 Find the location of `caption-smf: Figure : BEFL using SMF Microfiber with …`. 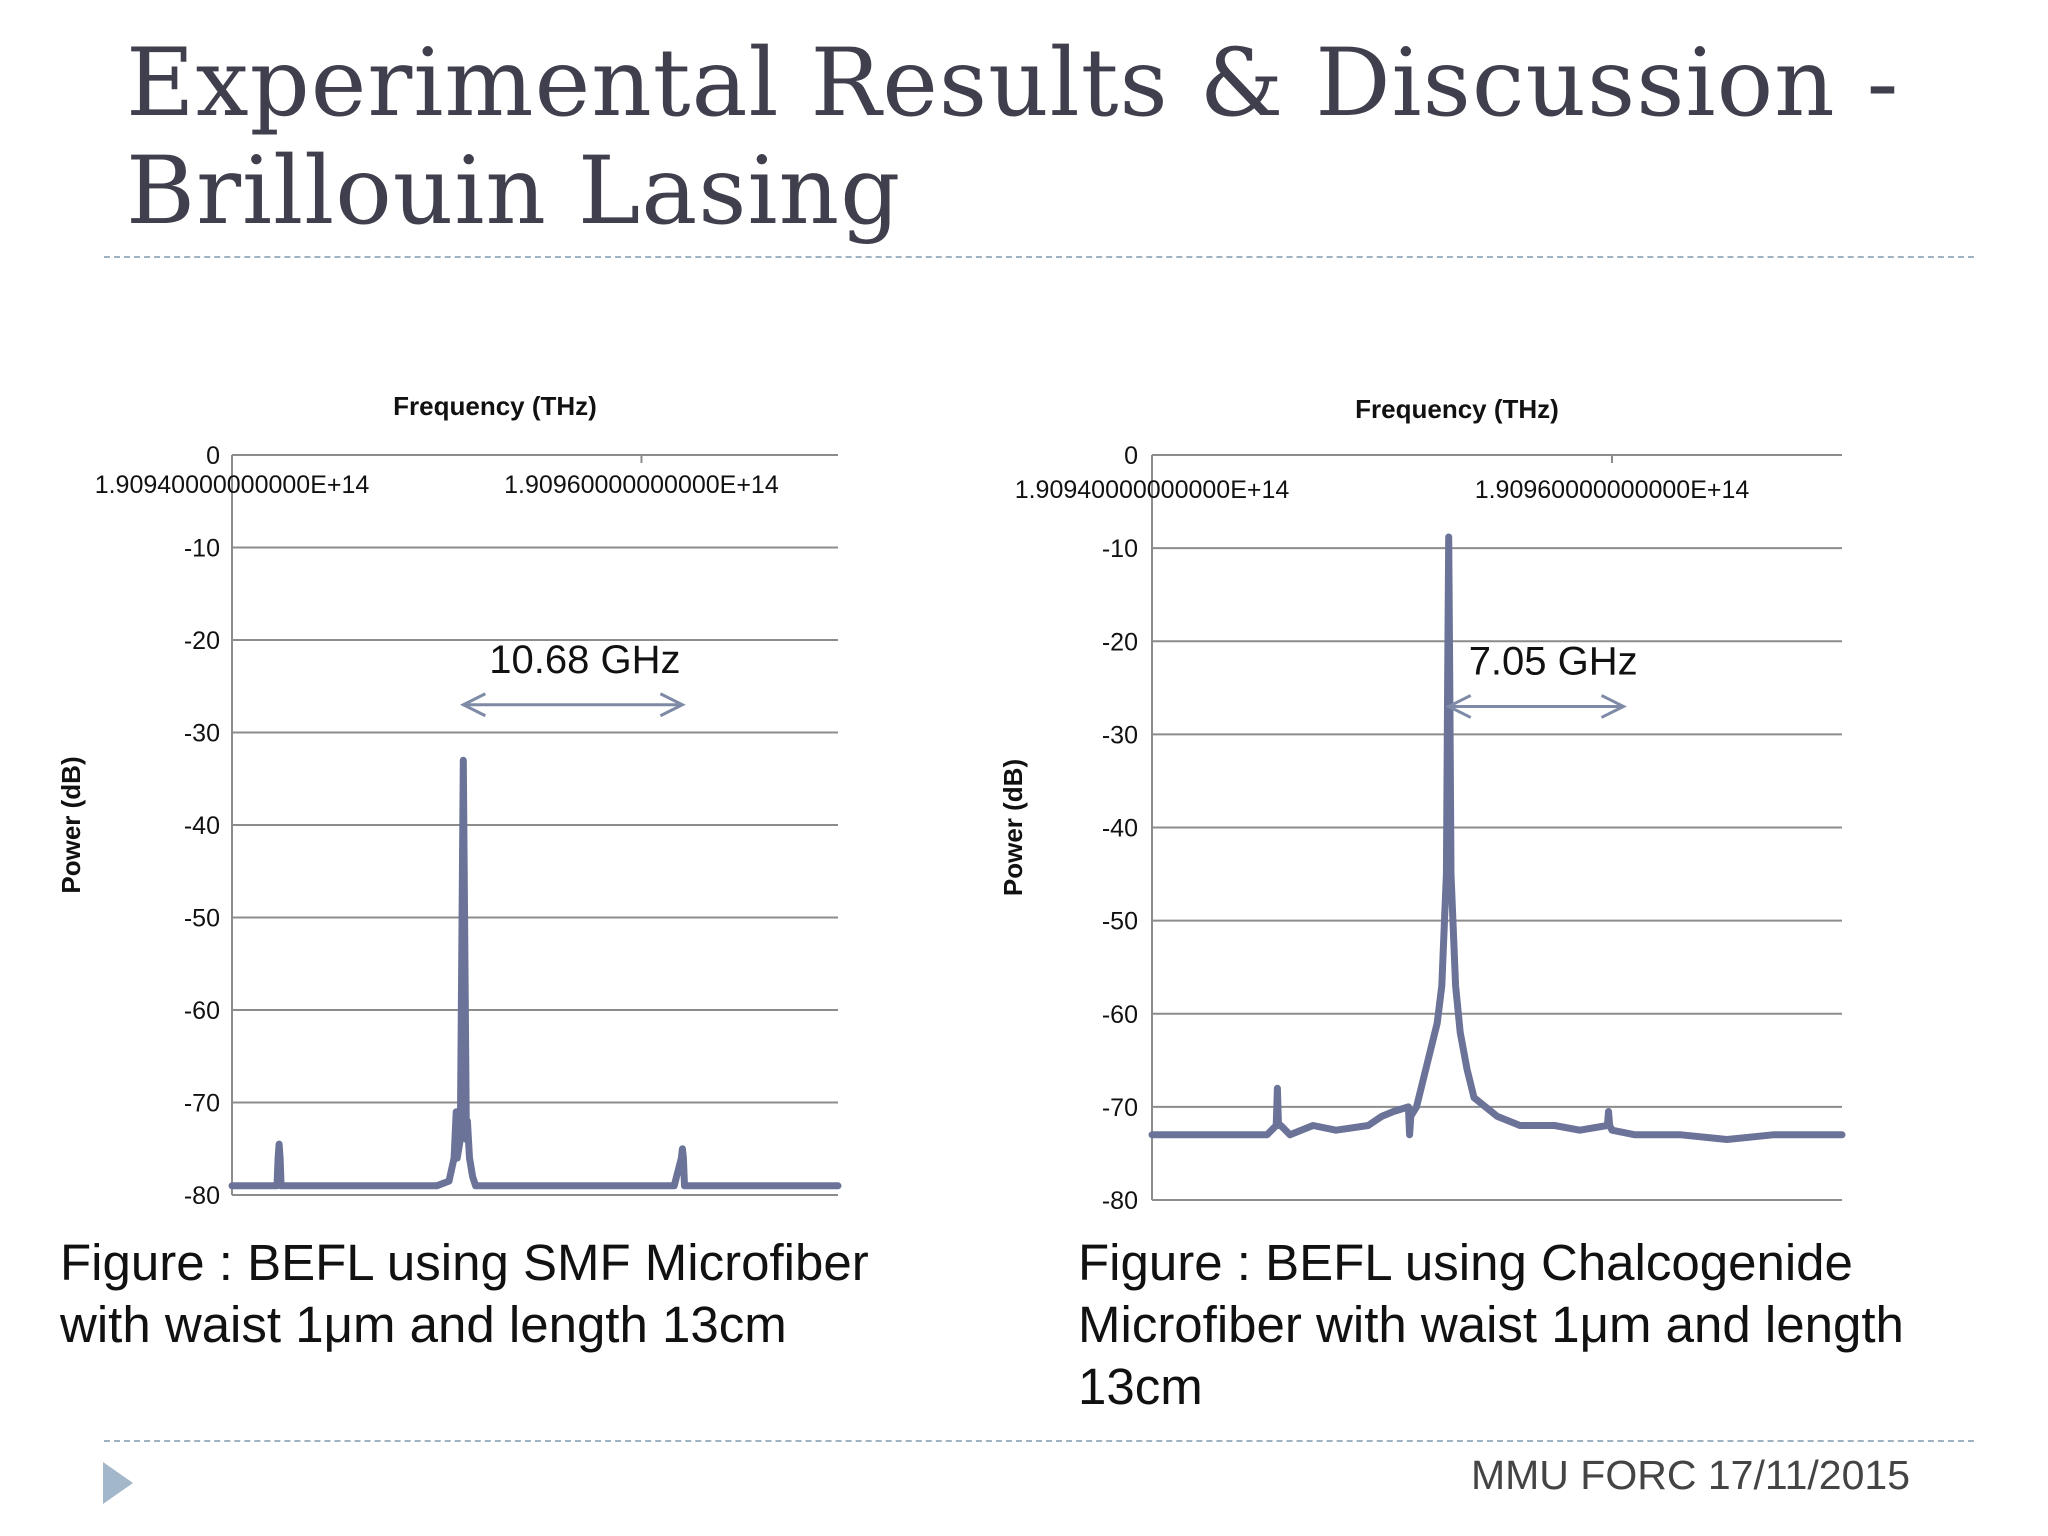

caption-smf: Figure : BEFL using SMF Microfiber with … is located at coordinates (464, 1293).